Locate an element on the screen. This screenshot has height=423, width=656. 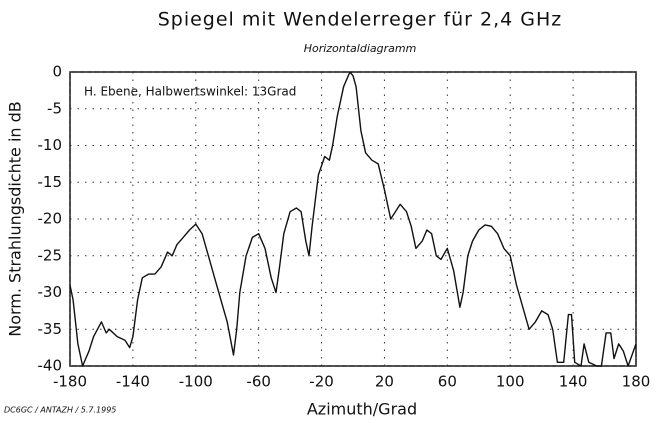
x-tick-label: 180 is located at coordinates (636, 382).